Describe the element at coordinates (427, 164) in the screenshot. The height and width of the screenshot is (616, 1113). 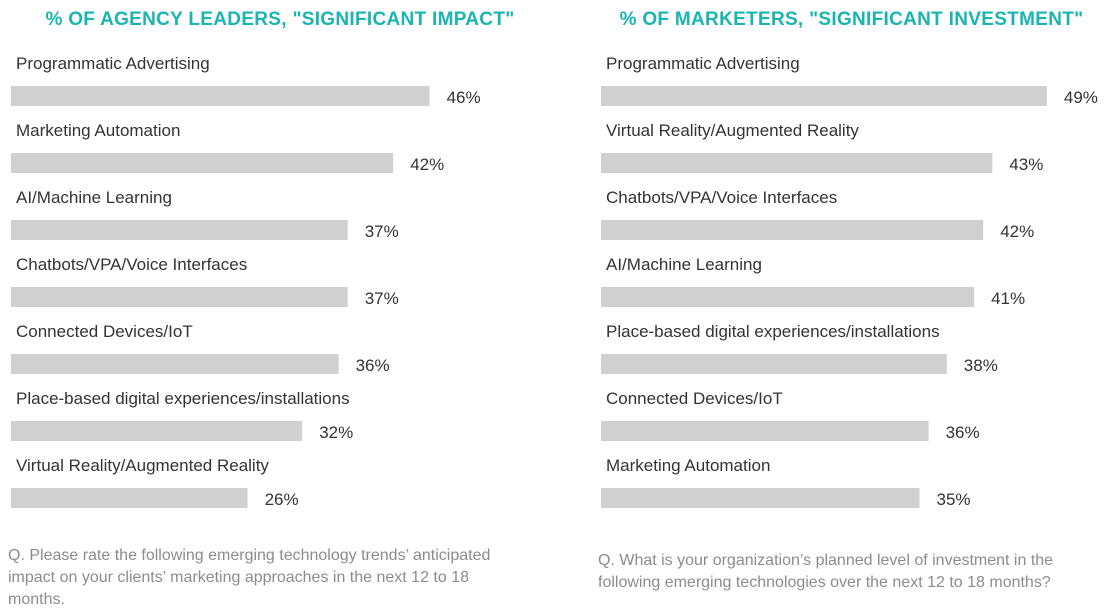
I see `left-value-label: 42%` at that location.